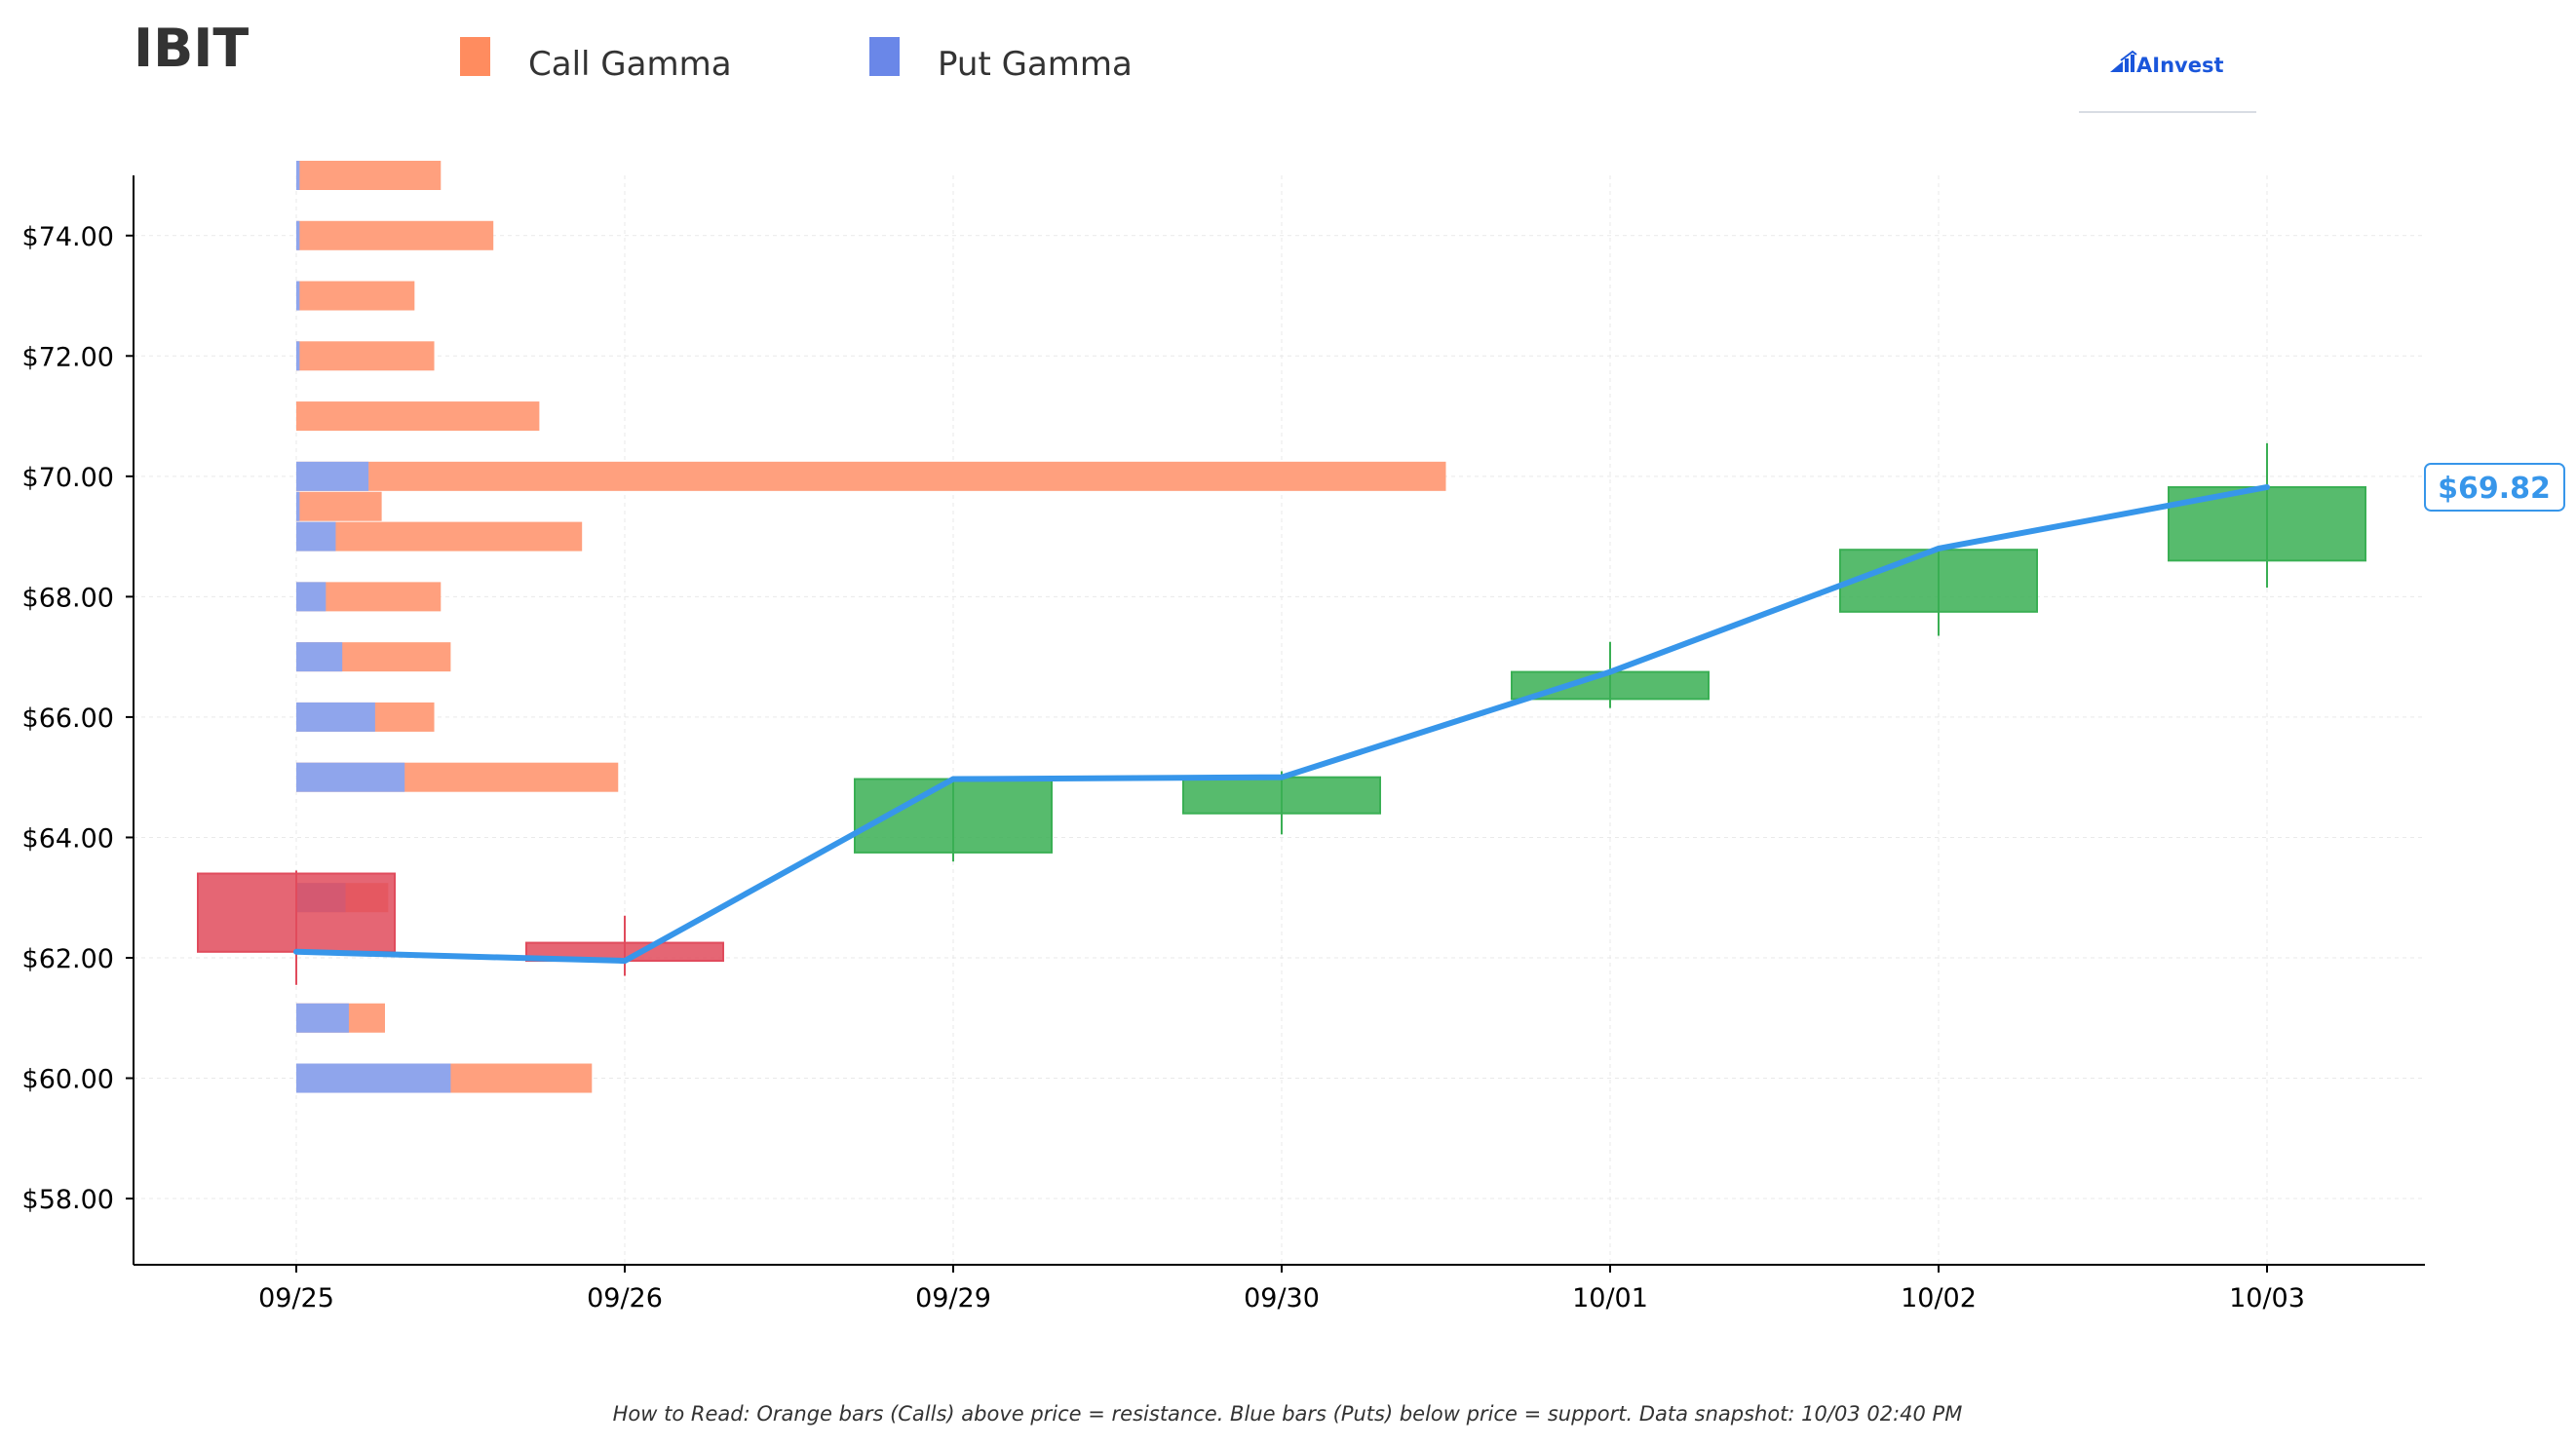  I want to click on legend-put-label: Put Gamma, so click(1035, 64).